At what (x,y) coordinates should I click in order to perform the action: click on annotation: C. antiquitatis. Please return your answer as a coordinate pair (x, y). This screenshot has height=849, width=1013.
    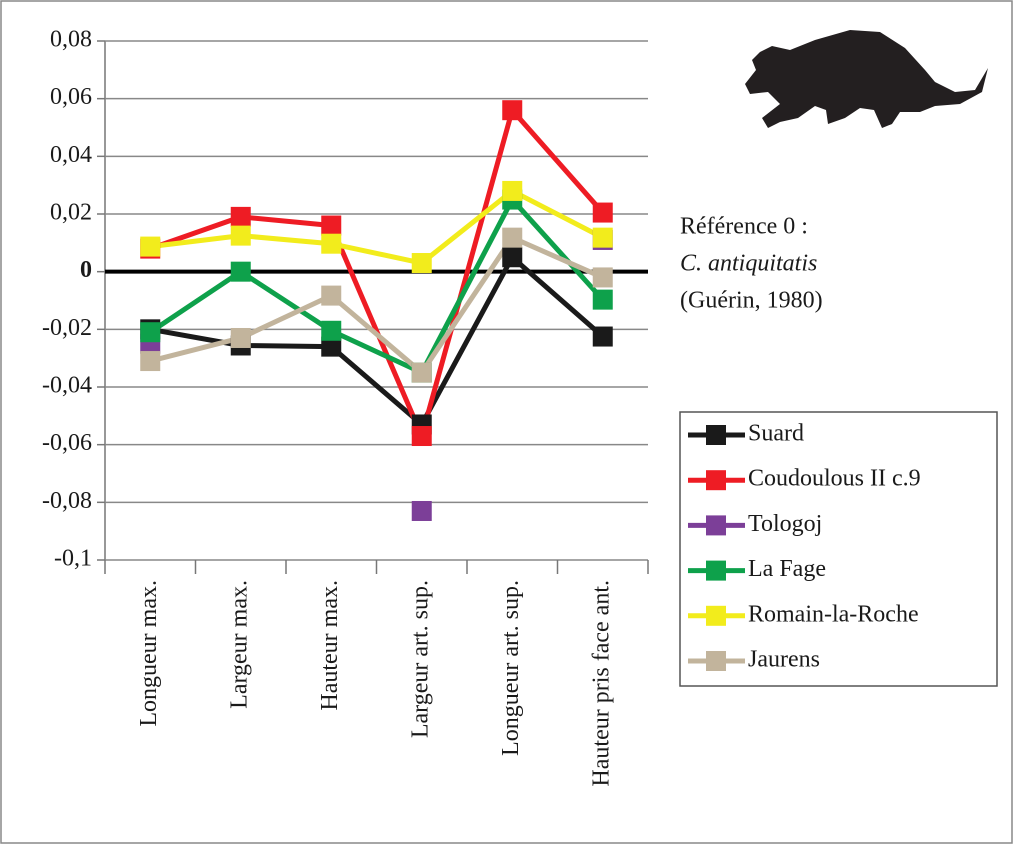
    Looking at the image, I should click on (748, 264).